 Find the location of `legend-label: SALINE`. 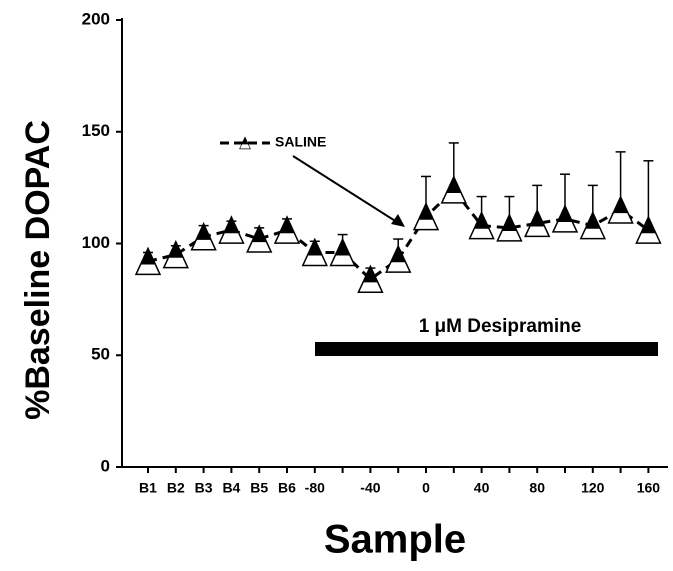

legend-label: SALINE is located at coordinates (300, 142).